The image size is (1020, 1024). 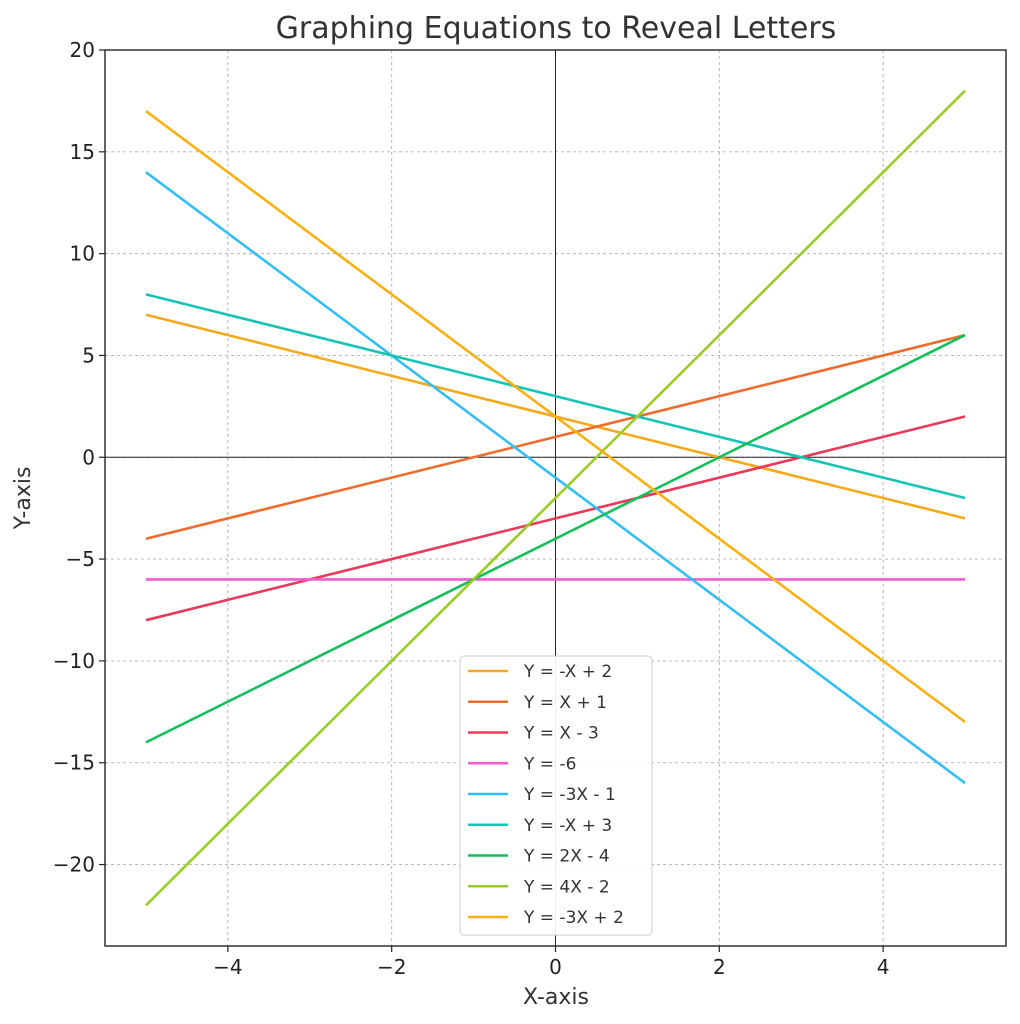 What do you see at coordinates (549, 764) in the screenshot?
I see `legend-label: Y = -6` at bounding box center [549, 764].